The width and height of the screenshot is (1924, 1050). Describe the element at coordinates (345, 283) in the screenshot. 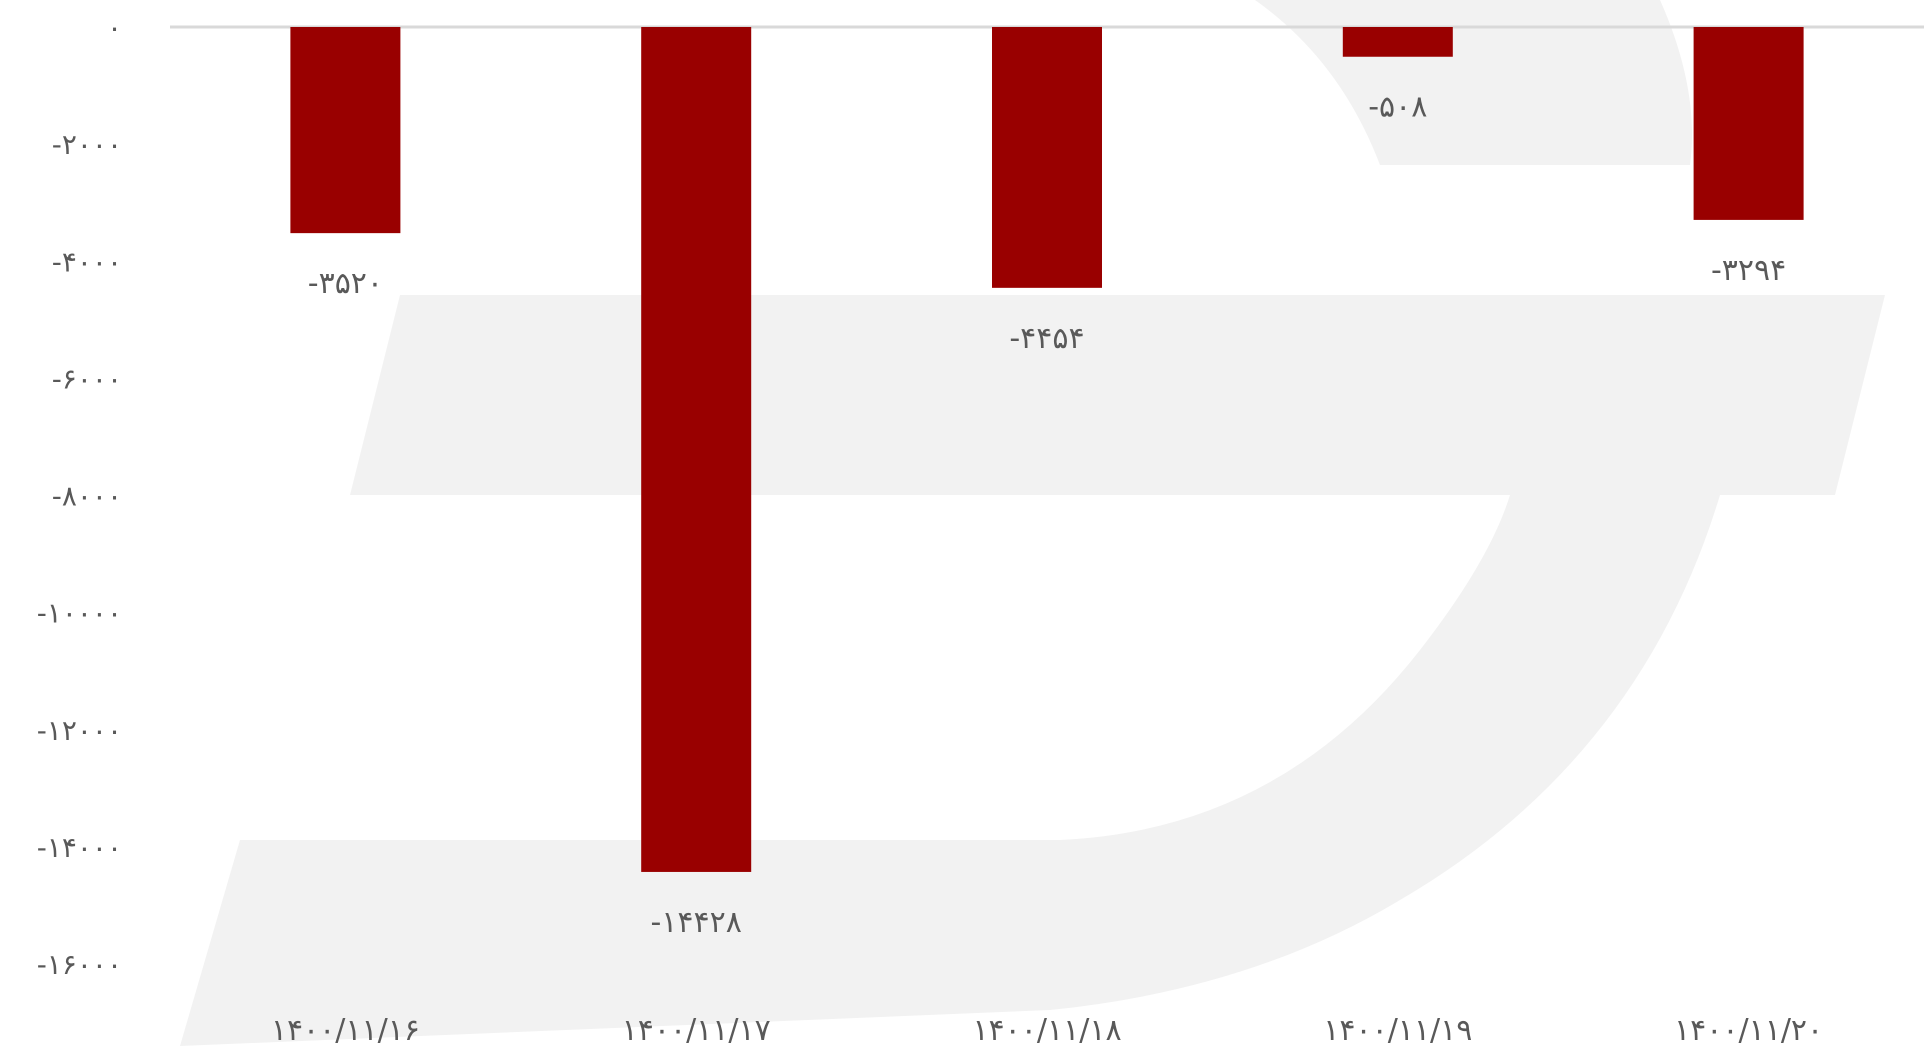

I see `data-label: -۳۵۲۰` at that location.